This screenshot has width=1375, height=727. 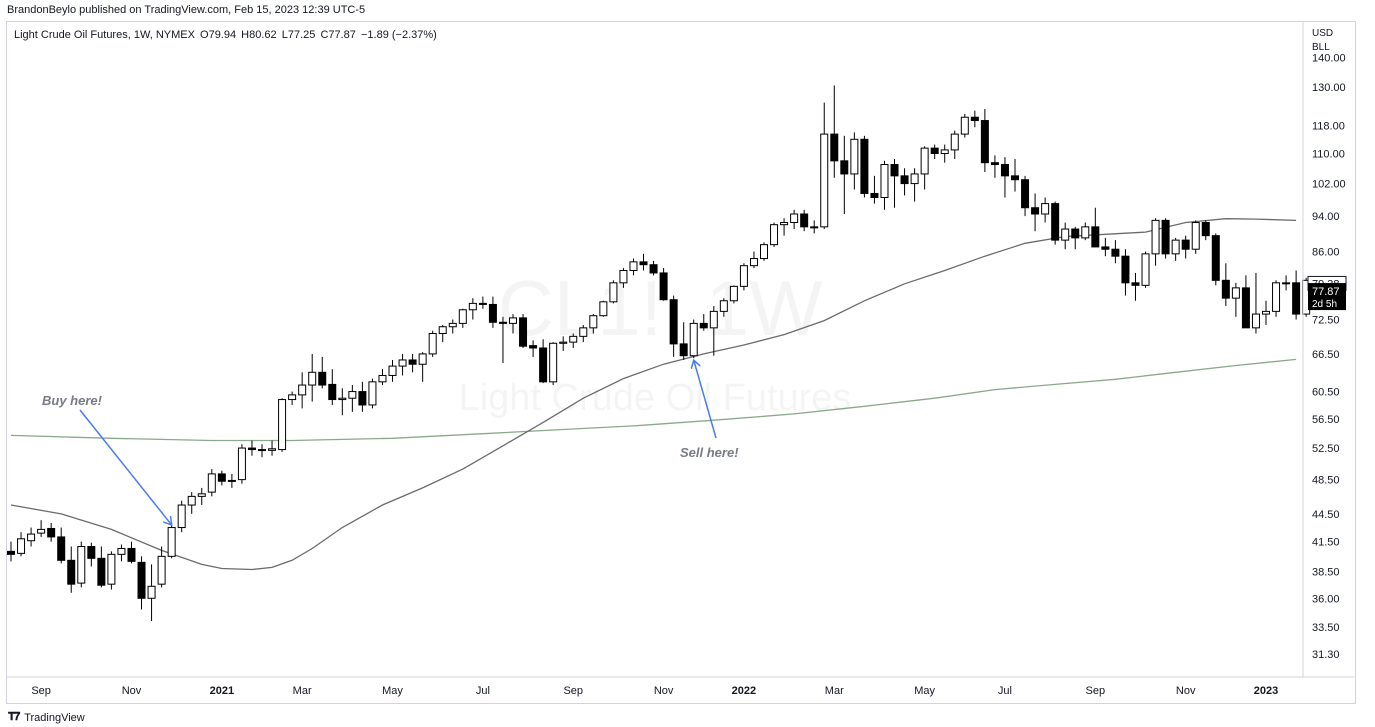 I want to click on tradingview-footer: 𝐓𝟕 TradingView, so click(x=46, y=717).